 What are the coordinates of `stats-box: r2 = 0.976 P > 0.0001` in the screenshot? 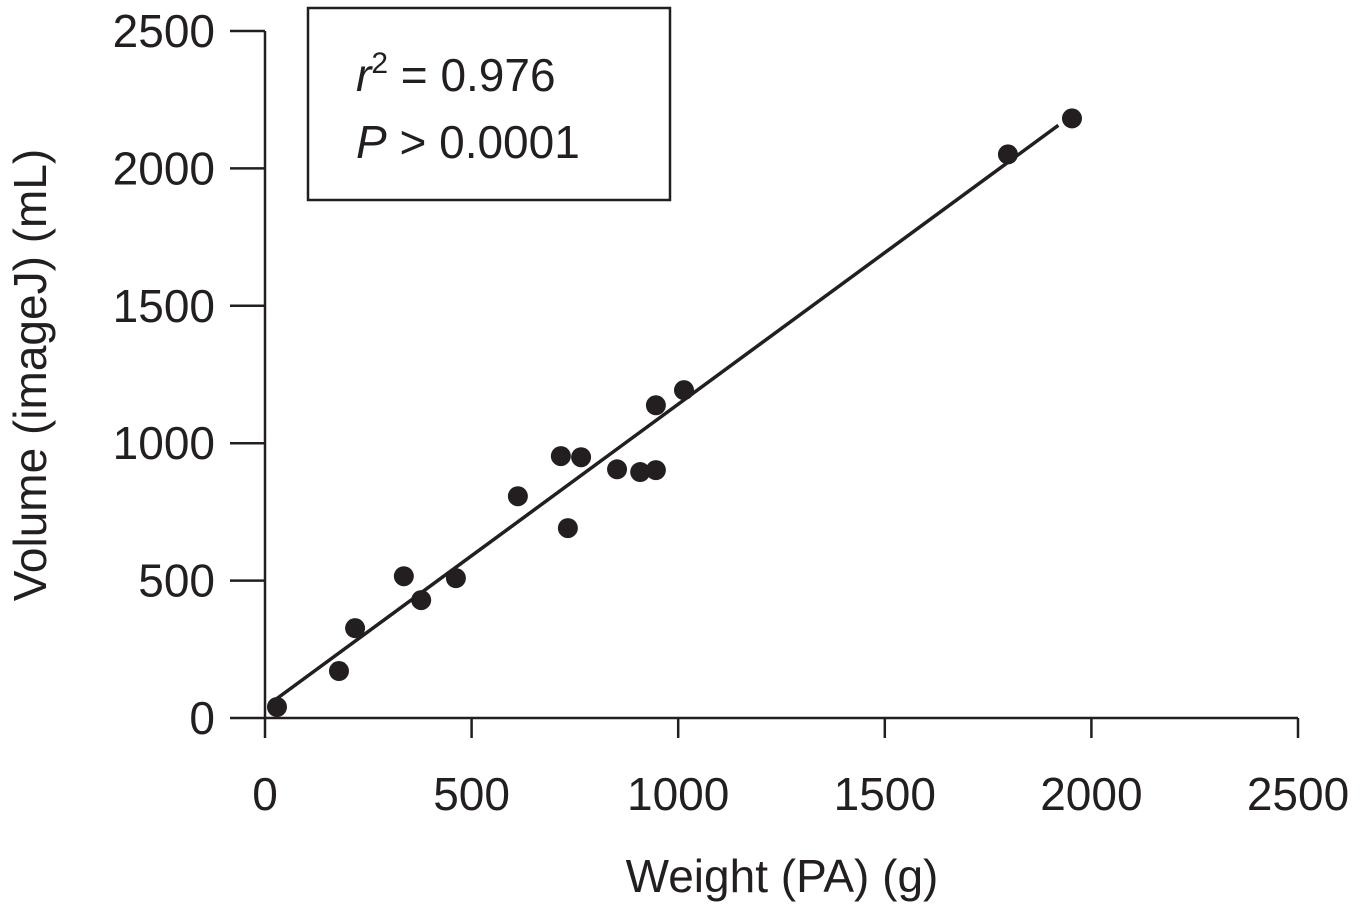 It's located at (489, 104).